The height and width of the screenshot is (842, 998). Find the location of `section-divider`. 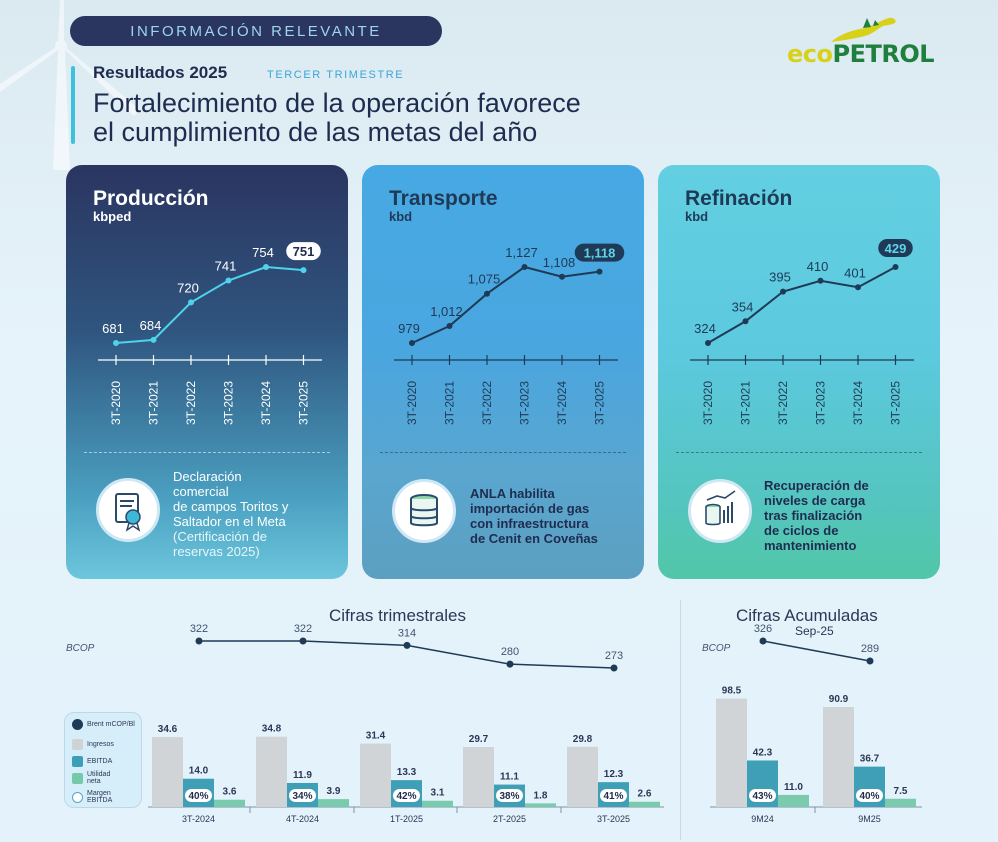

section-divider is located at coordinates (680, 720).